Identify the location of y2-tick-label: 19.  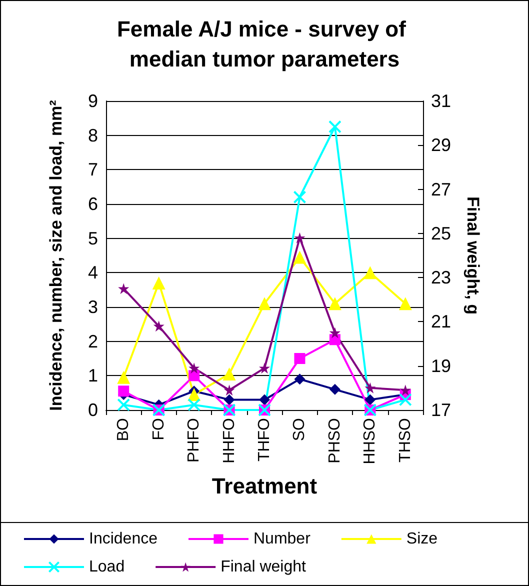
(441, 366).